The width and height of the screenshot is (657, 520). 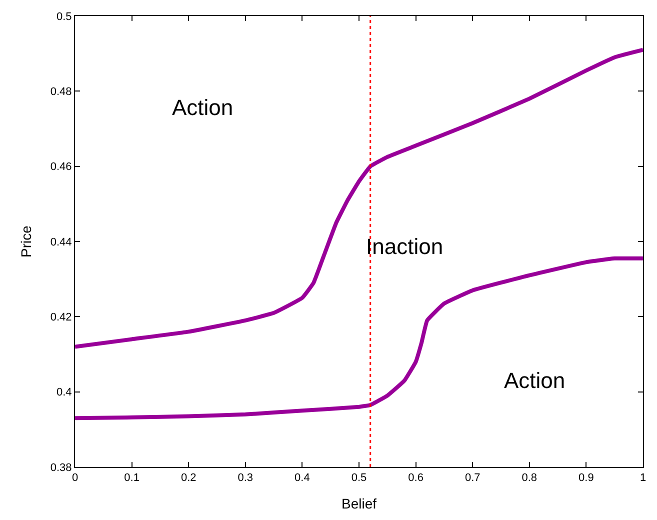 What do you see at coordinates (61, 242) in the screenshot?
I see `y-tick-label: 0.44` at bounding box center [61, 242].